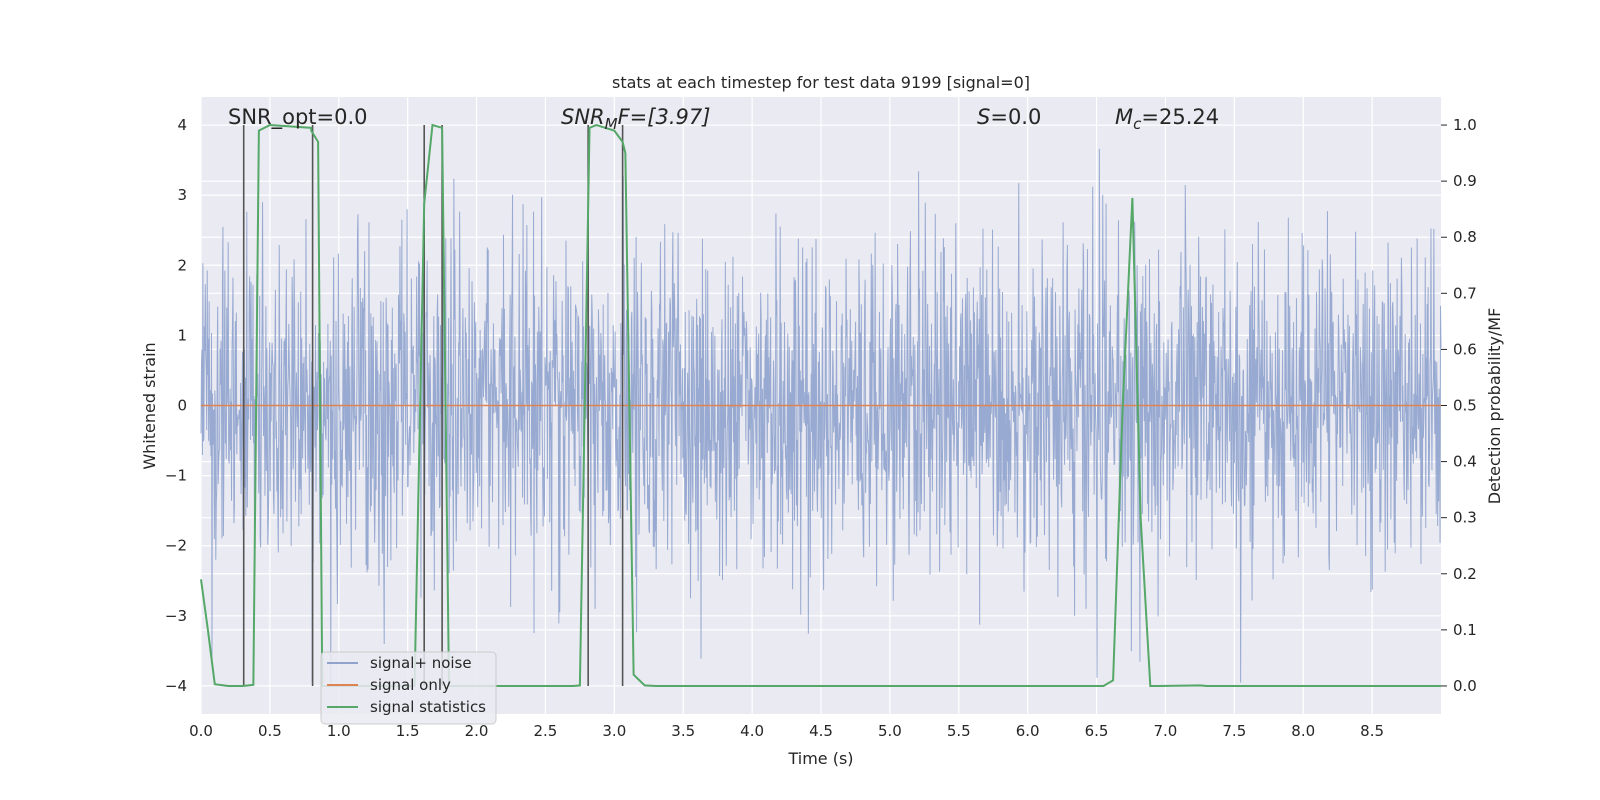 Image resolution: width=1600 pixels, height=800 pixels. Describe the element at coordinates (752, 731) in the screenshot. I see `x-tick-label: 4.0` at that location.